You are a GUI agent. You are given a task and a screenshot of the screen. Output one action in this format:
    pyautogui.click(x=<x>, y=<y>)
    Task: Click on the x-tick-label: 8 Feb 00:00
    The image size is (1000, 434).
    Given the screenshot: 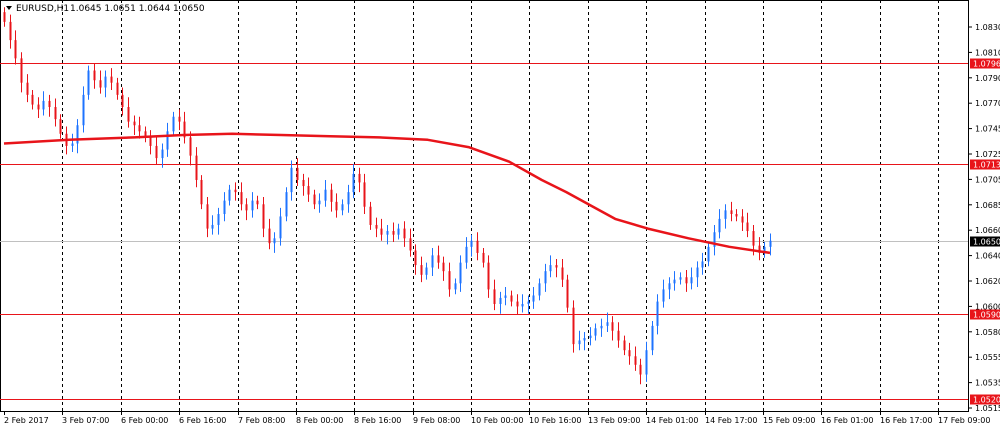 What is the action you would take?
    pyautogui.click(x=319, y=420)
    